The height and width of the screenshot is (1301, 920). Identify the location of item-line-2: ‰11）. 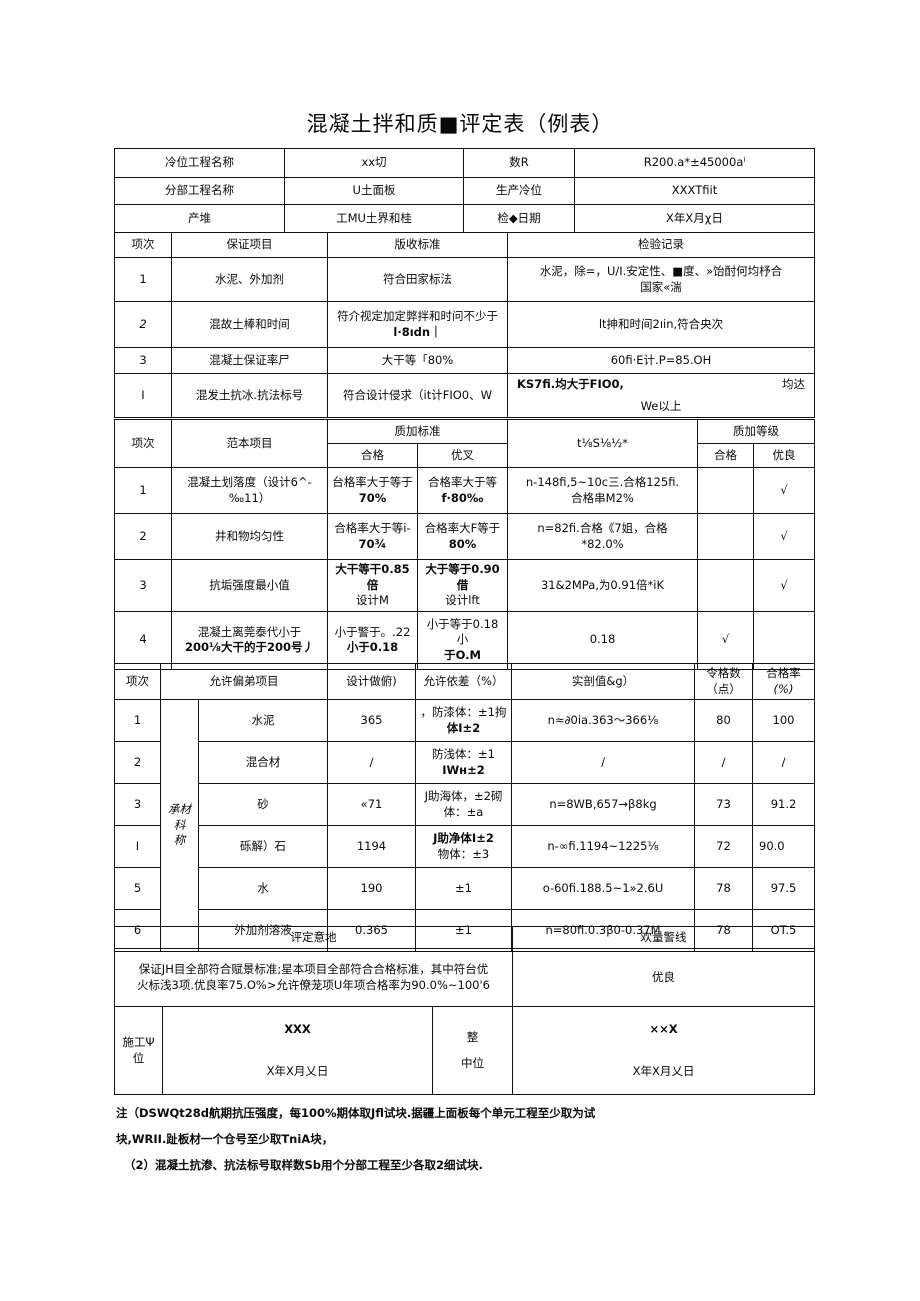
(249, 497).